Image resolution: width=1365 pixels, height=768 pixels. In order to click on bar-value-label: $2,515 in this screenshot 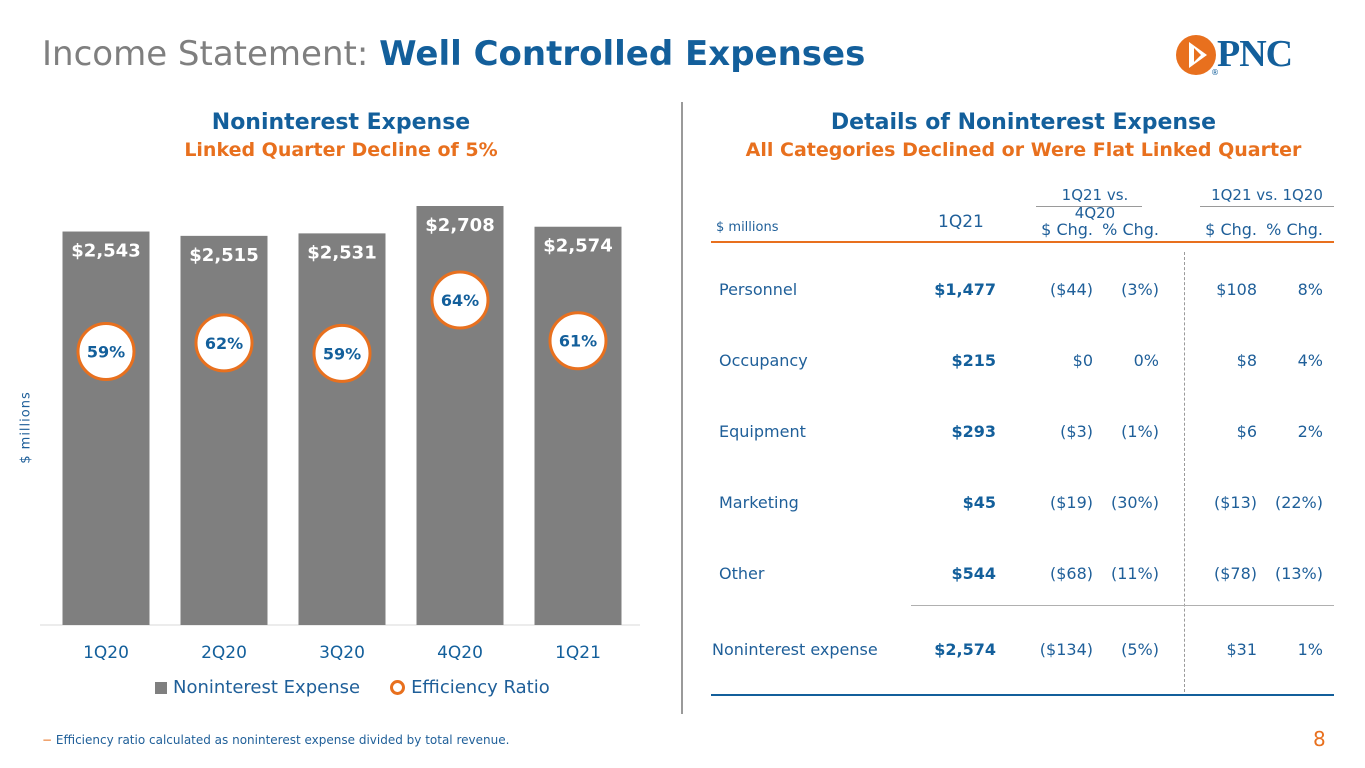, I will do `click(223, 255)`.